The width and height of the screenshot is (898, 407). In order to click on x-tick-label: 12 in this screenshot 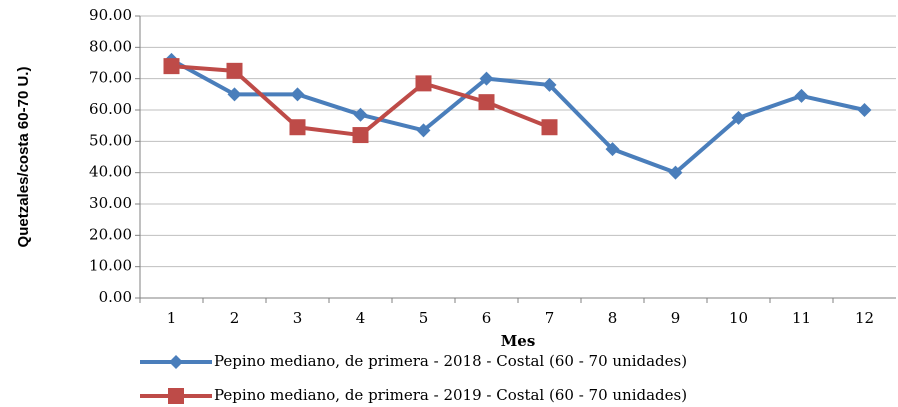, I will do `click(864, 318)`.